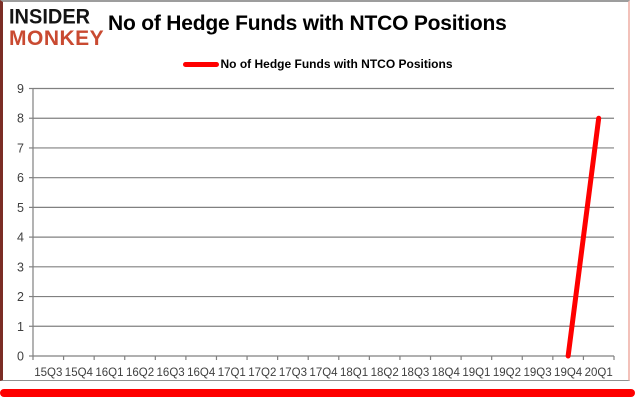  Describe the element at coordinates (307, 23) in the screenshot. I see `chart-title: No of Hedge Funds with NTCO Positions` at that location.